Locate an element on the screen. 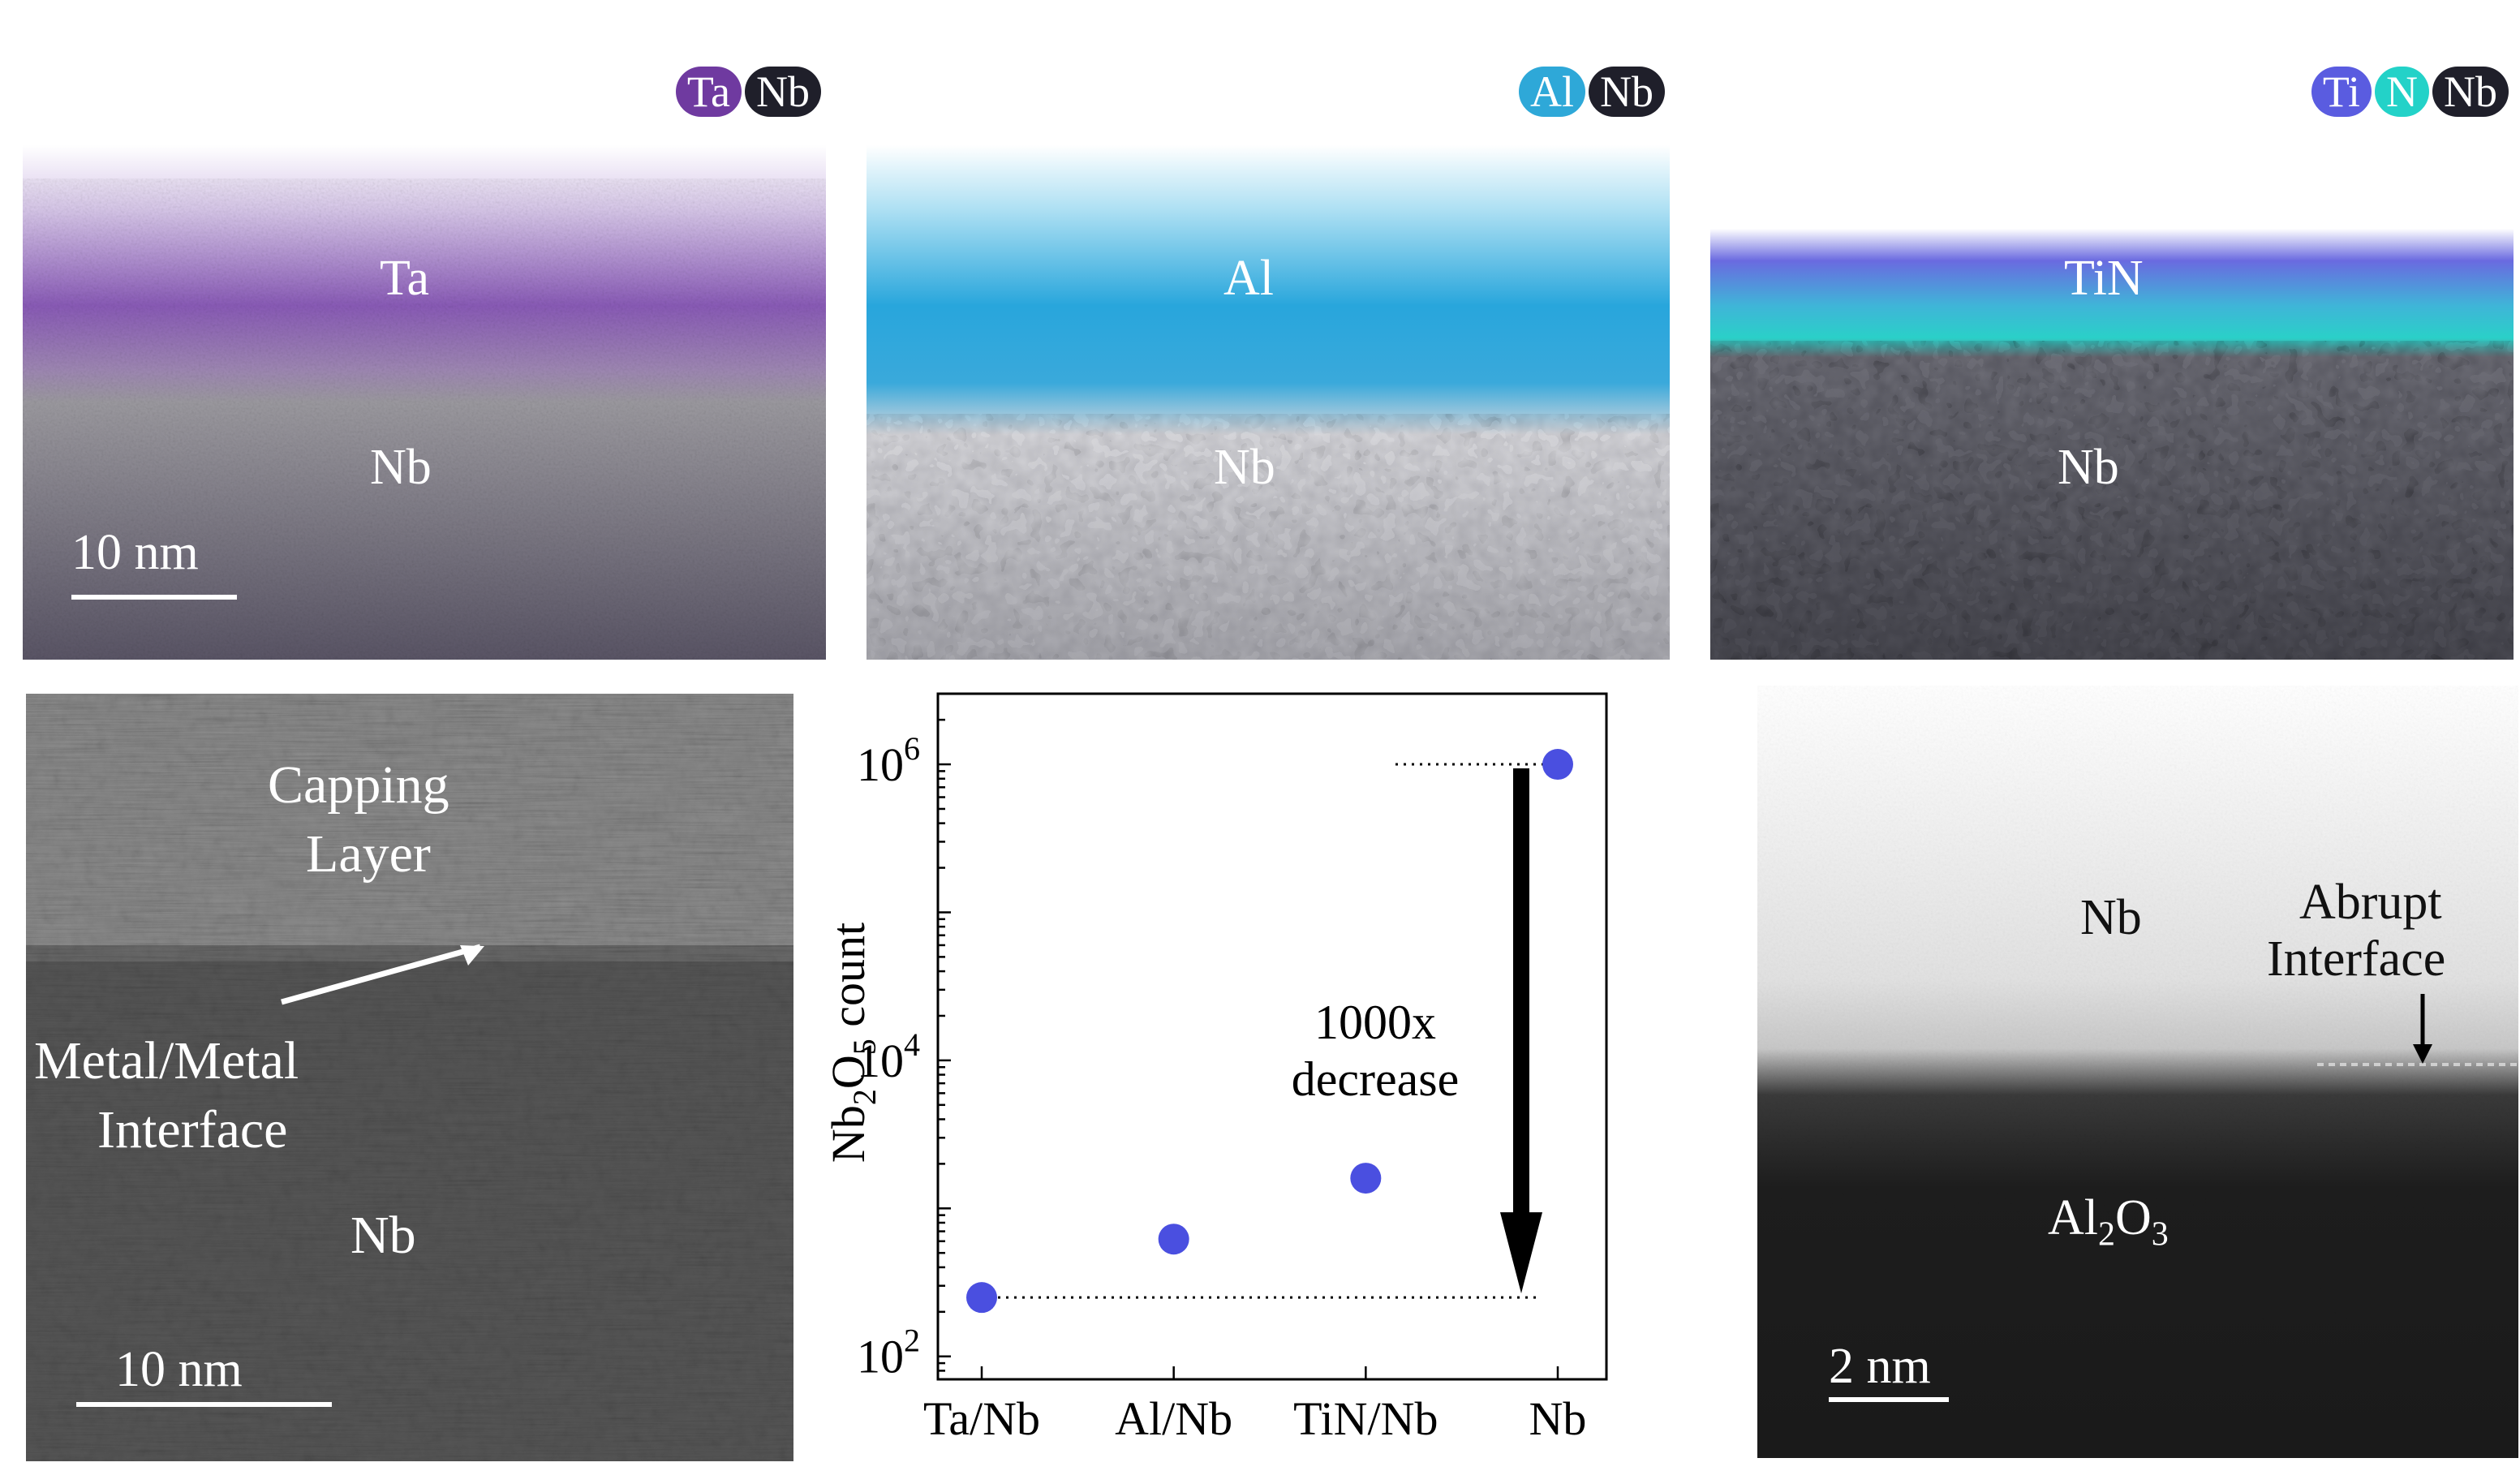 This screenshot has width=2520, height=1471. data-point-ta-nb is located at coordinates (981, 1298).